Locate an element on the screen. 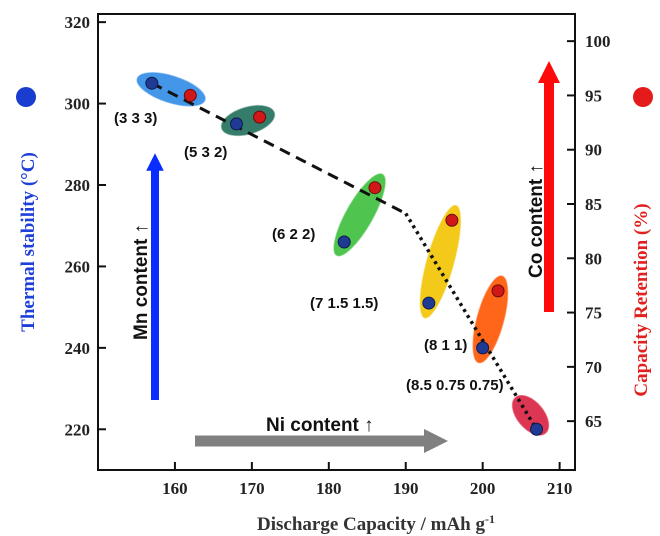 The width and height of the screenshot is (660, 536). right-y-tick-label: 100 is located at coordinates (598, 41).